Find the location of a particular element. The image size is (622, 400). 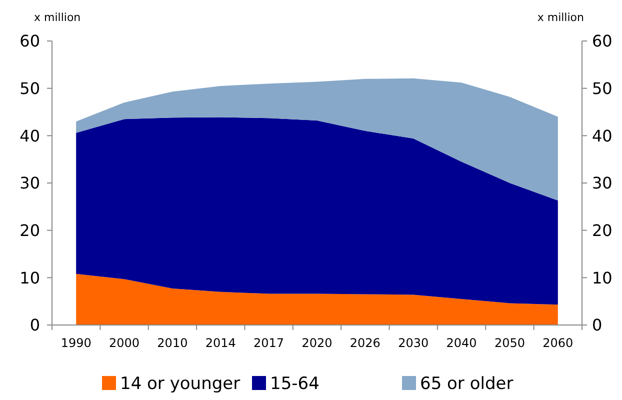

legend-label: 15-64 is located at coordinates (295, 384).